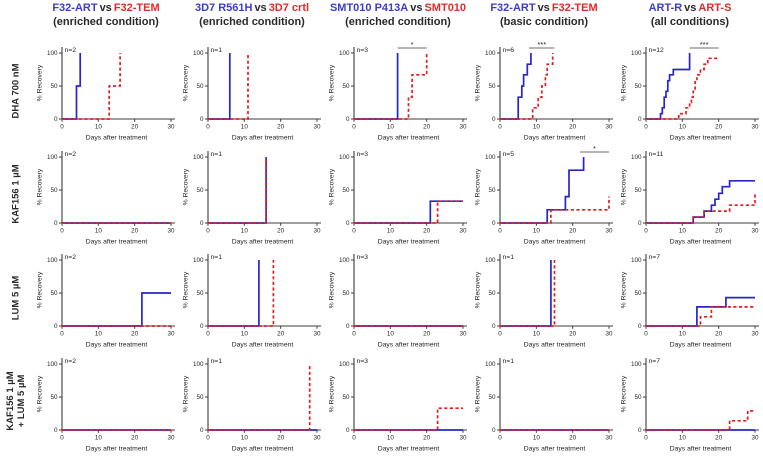 Image resolution: width=763 pixels, height=456 pixels. Describe the element at coordinates (363, 361) in the screenshot. I see `svg-text: n=3` at that location.